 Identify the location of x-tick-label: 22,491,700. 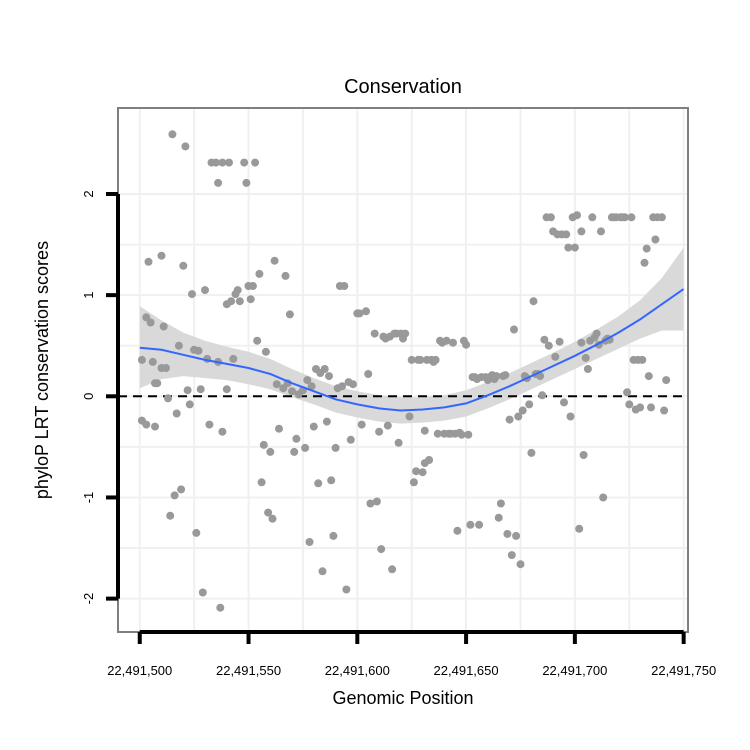
(574, 670).